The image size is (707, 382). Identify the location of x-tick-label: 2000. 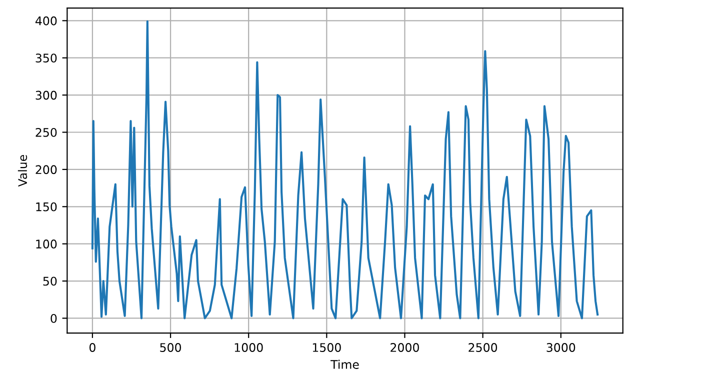
(404, 347).